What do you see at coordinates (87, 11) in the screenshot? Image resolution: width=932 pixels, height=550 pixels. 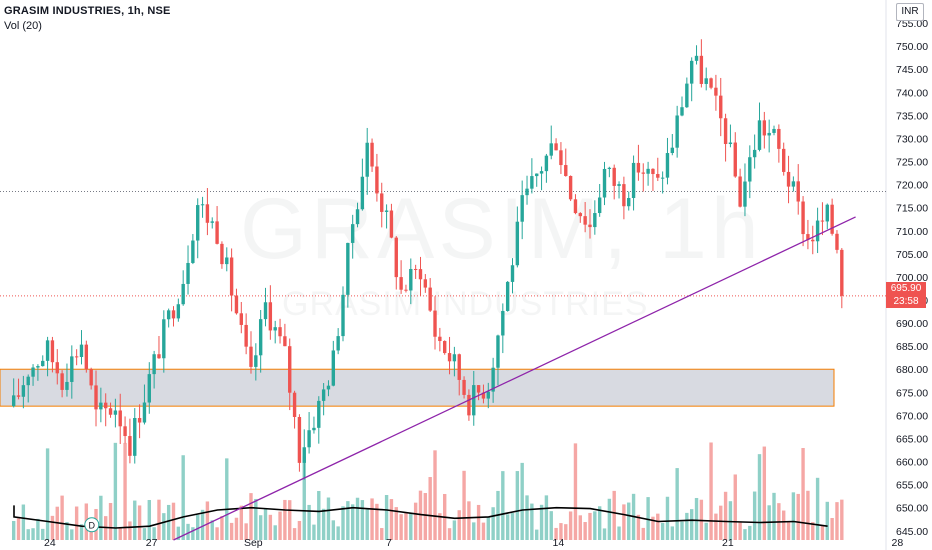 I see `symbol-title: GRASIM INDUSTRIES, 1h, NSE` at bounding box center [87, 11].